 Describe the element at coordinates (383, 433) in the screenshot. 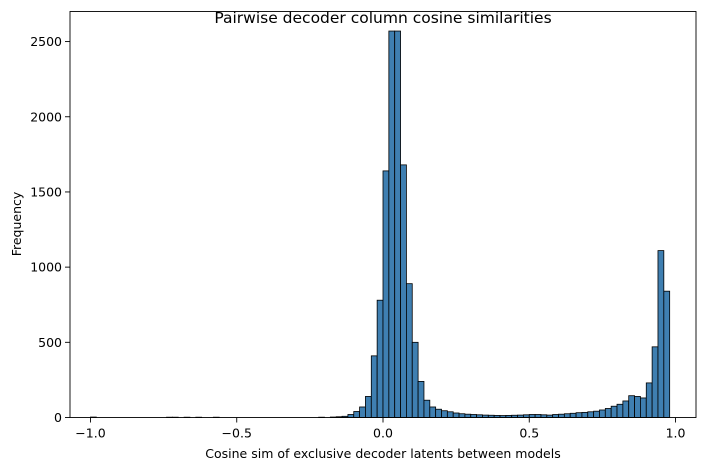

I see `x-tick-label: 0.0` at that location.